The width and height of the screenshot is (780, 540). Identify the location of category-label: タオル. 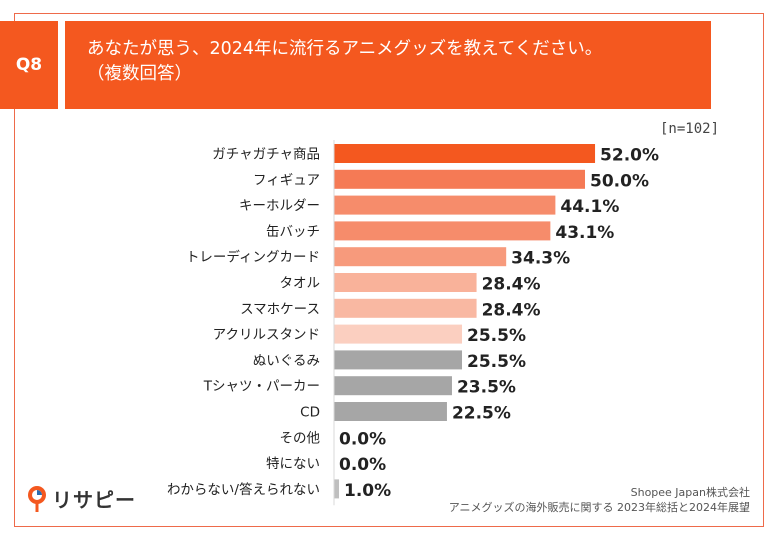
(300, 284).